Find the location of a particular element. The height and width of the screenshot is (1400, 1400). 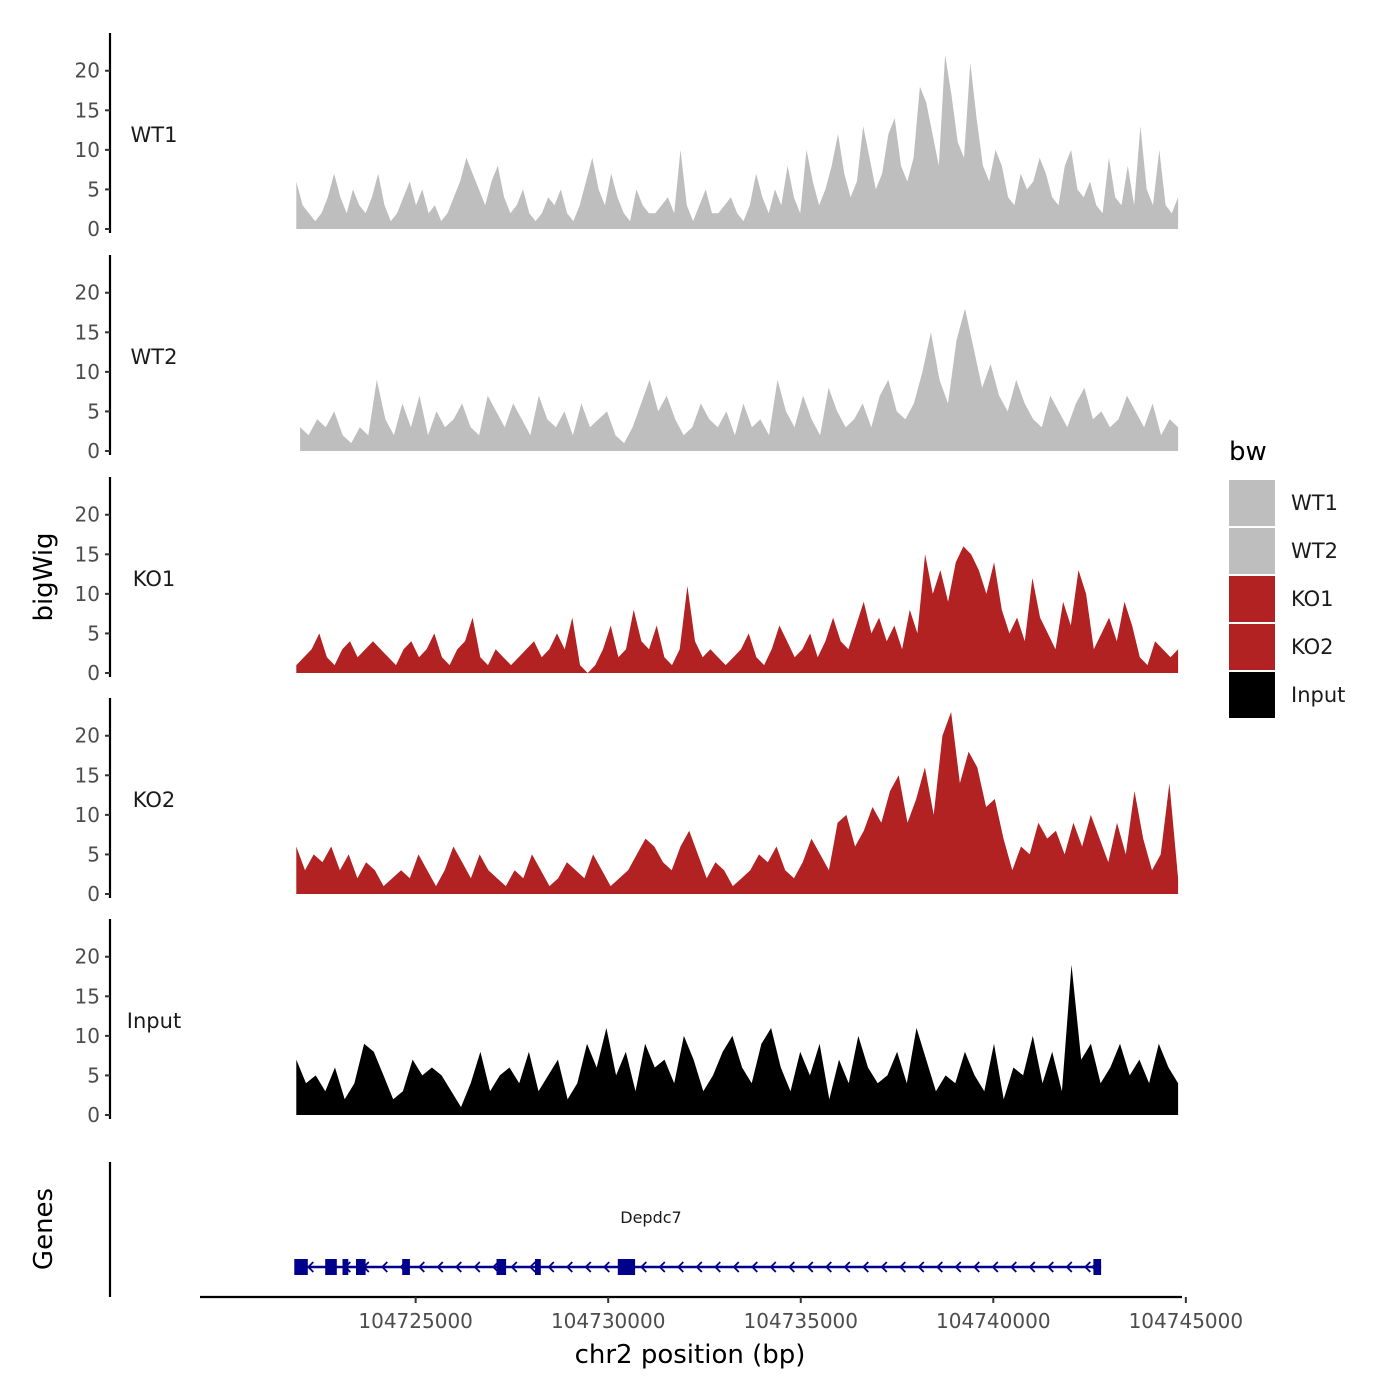

track-wt2: 0 5 10 15 20 WT2 is located at coordinates (627, 359).